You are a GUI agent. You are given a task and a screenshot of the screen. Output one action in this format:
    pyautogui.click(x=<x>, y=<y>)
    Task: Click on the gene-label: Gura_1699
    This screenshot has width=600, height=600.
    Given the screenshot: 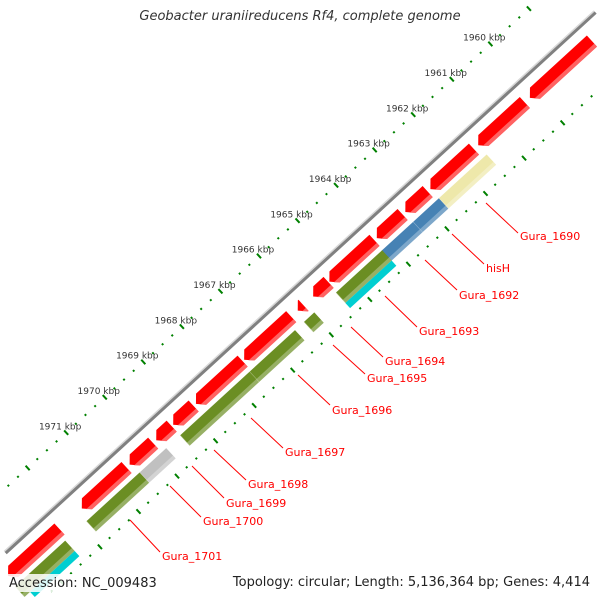 What is the action you would take?
    pyautogui.click(x=256, y=503)
    